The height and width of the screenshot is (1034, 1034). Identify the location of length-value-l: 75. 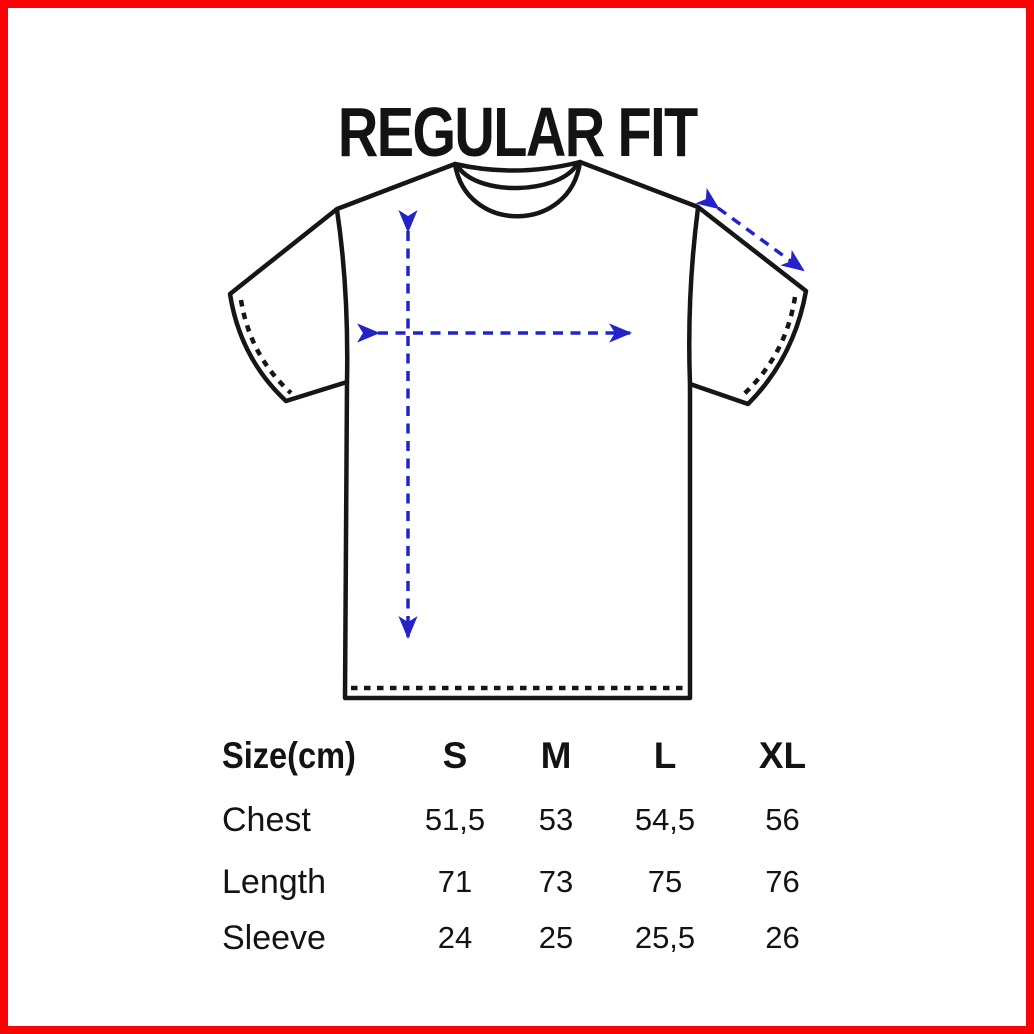
(665, 881).